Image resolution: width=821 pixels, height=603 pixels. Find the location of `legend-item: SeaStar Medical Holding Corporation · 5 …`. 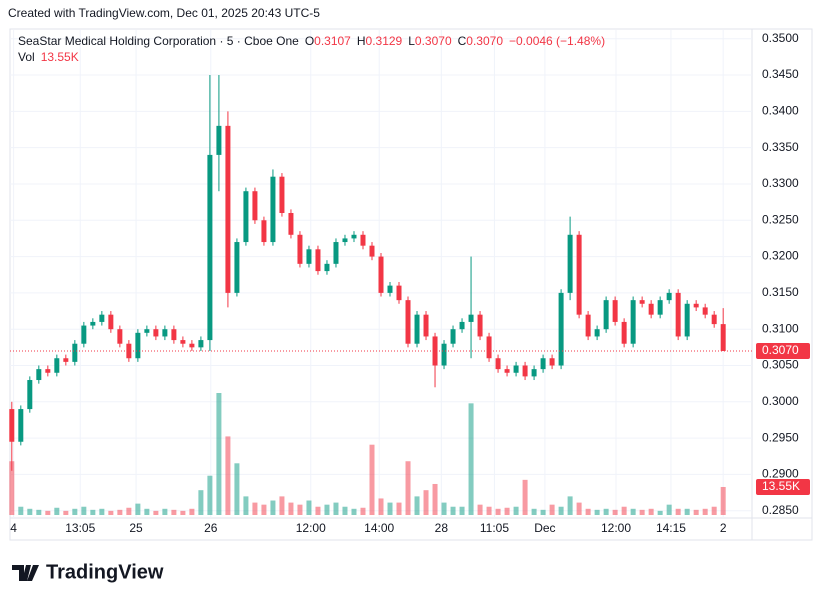

legend-item: SeaStar Medical Holding Corporation · 5 … is located at coordinates (158, 41).